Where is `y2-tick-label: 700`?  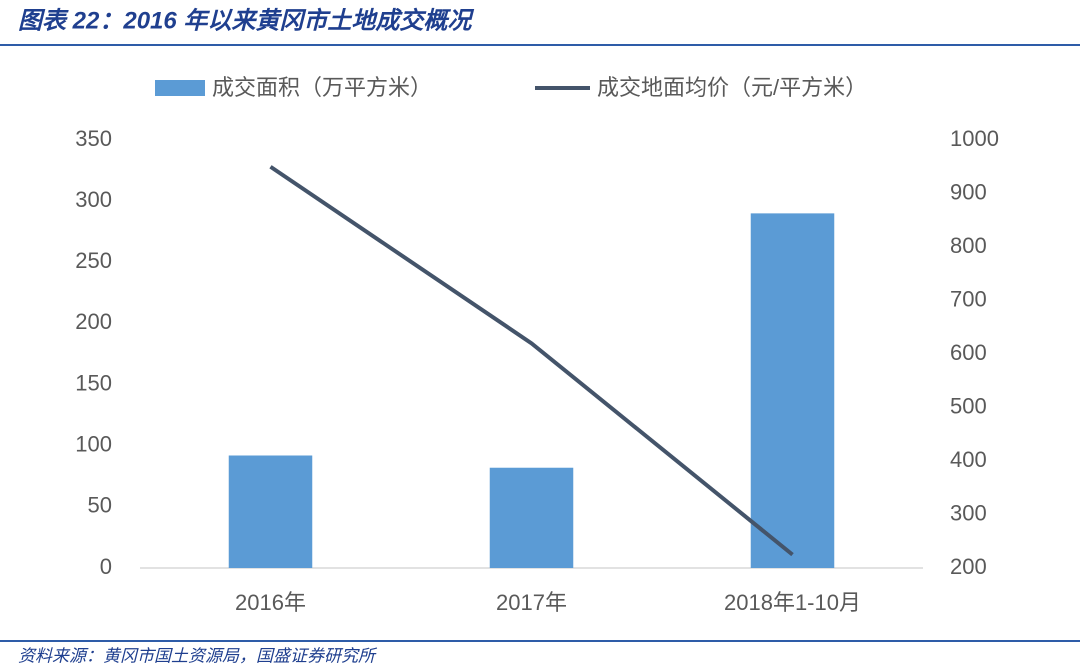 y2-tick-label: 700 is located at coordinates (968, 298).